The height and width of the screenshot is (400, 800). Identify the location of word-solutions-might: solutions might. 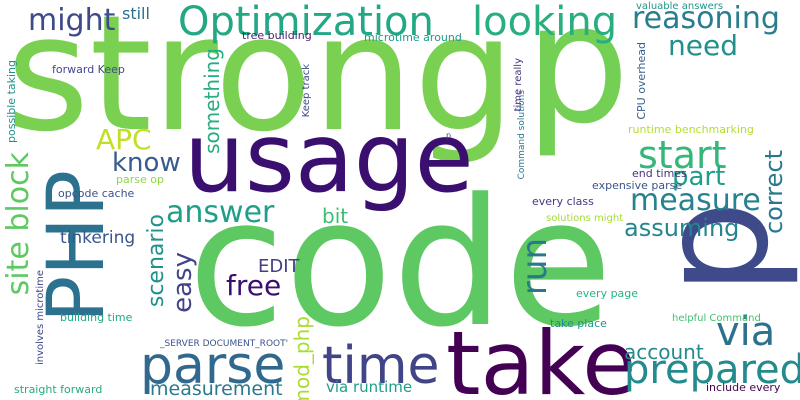
(585, 218).